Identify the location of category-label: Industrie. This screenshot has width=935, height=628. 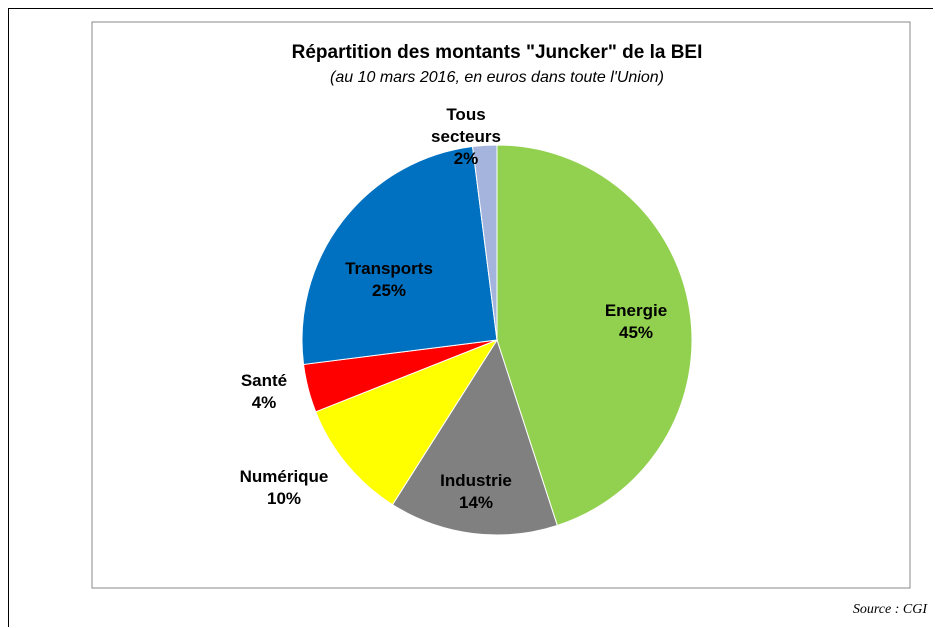
(476, 480).